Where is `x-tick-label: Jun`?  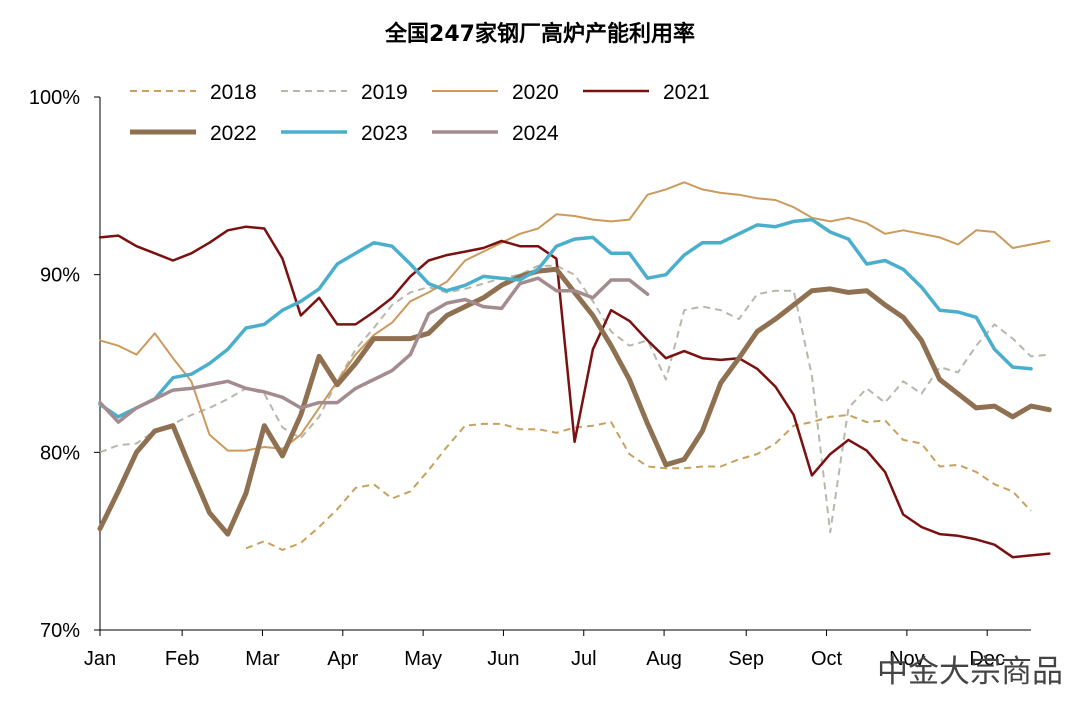 x-tick-label: Jun is located at coordinates (503, 659).